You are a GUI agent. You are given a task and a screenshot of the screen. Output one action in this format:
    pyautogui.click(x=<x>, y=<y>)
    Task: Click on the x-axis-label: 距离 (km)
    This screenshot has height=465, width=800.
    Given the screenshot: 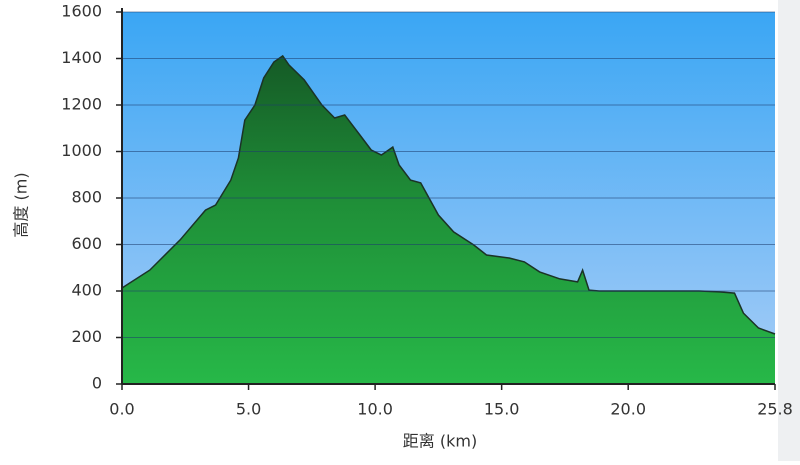 What is the action you would take?
    pyautogui.click(x=440, y=441)
    